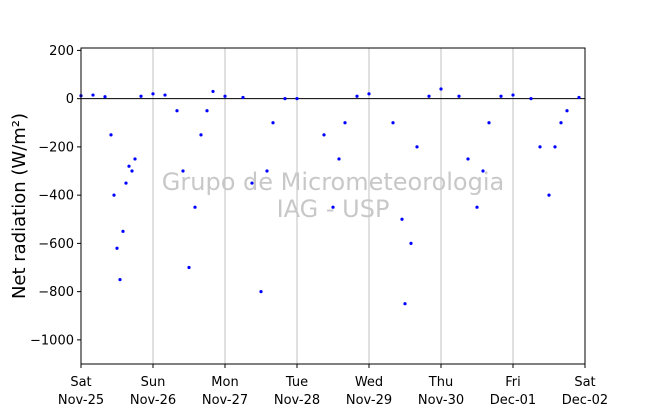  Describe the element at coordinates (441, 400) in the screenshot. I see `x-tick-date: Nov-30` at that location.